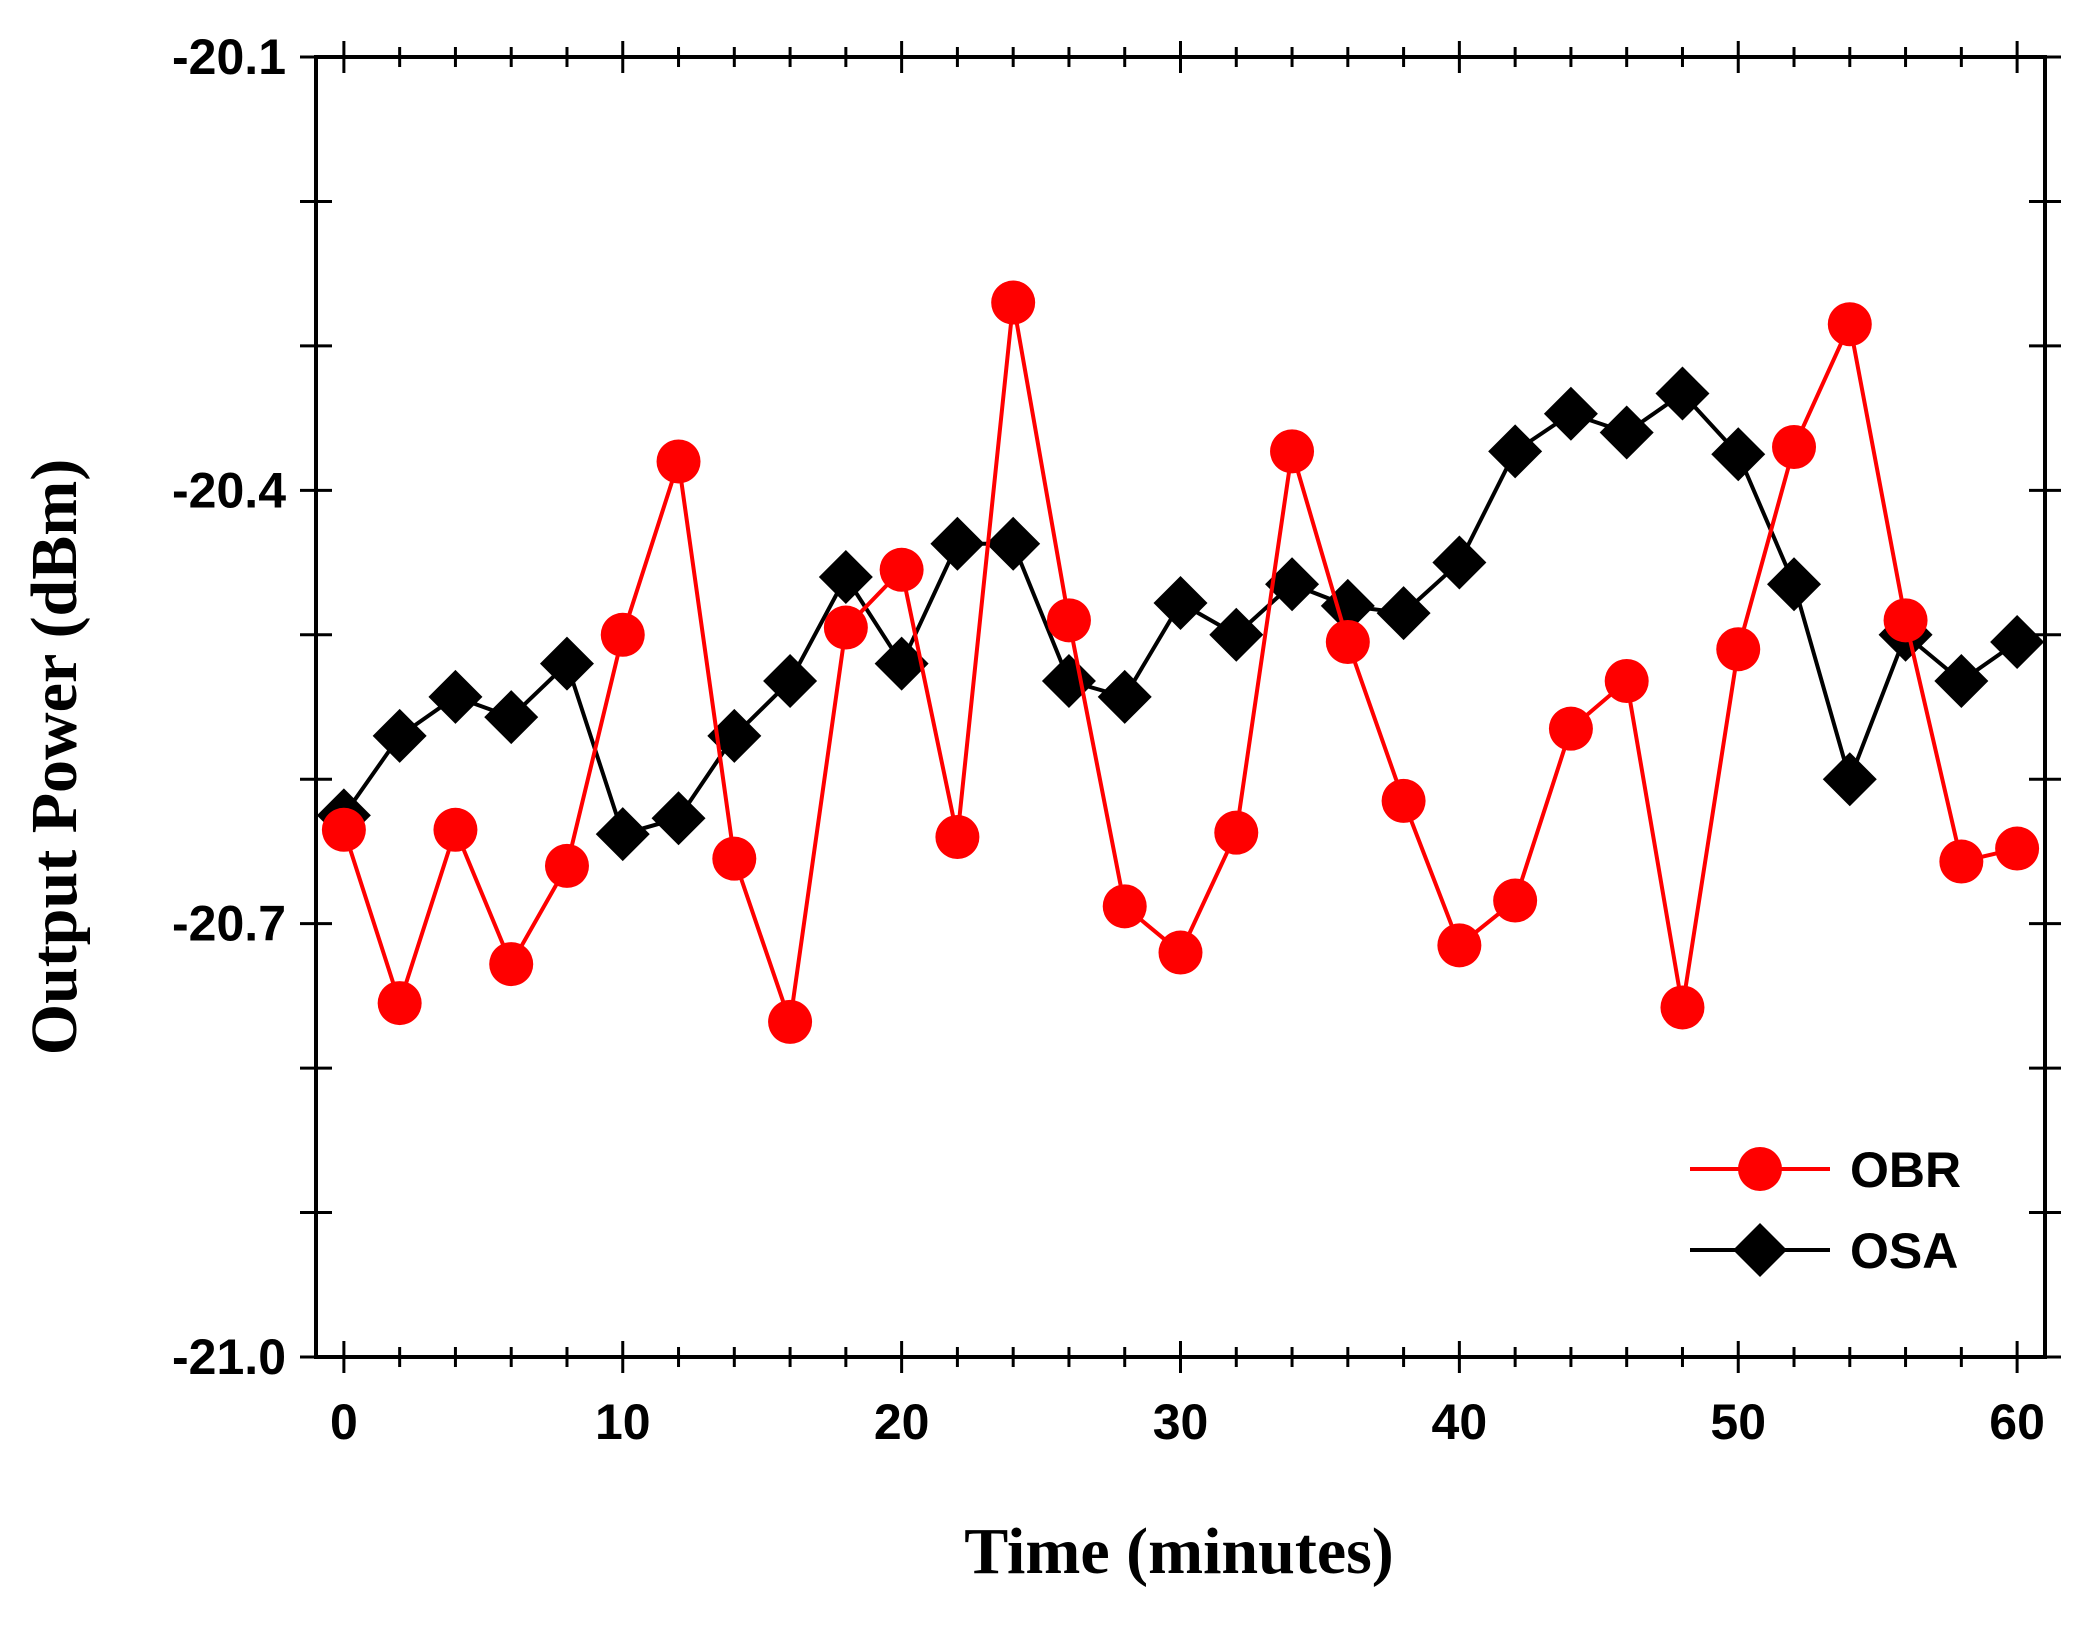  I want to click on x-tick-label: 30, so click(1181, 1422).